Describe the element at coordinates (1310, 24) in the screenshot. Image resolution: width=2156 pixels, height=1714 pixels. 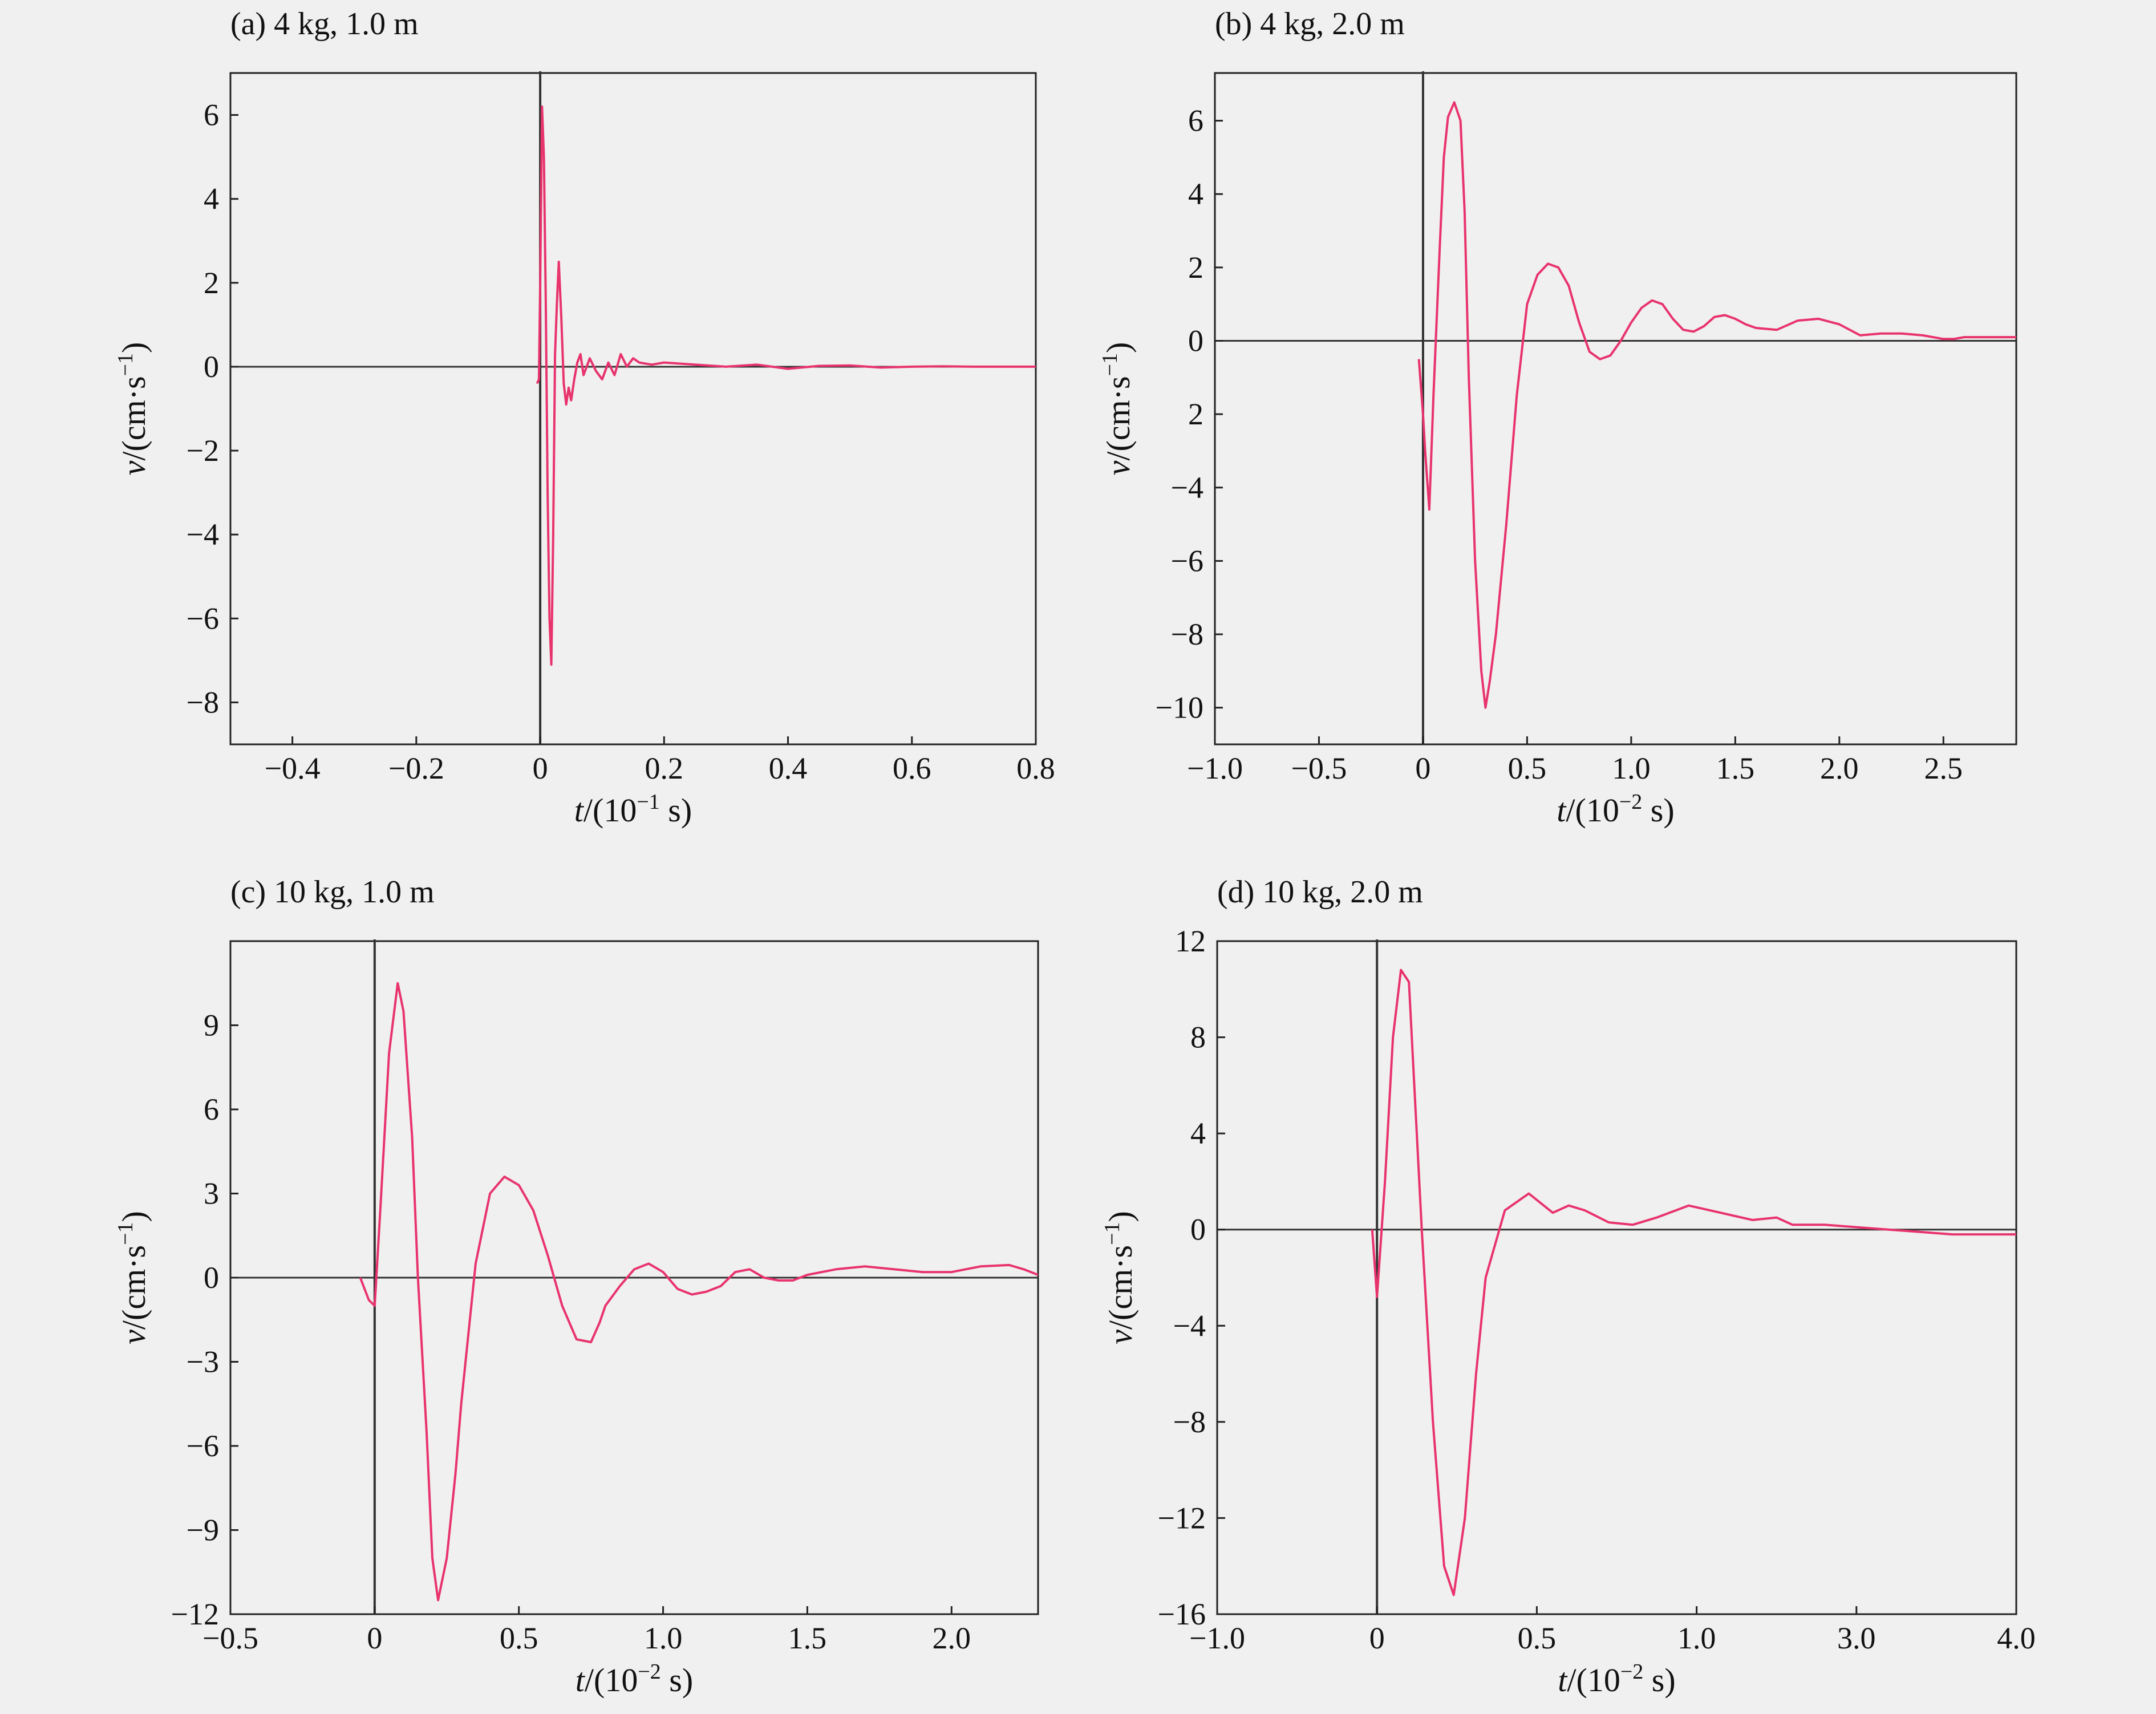
I see `panel-title: (b) 4 kg, 2.0 m` at that location.